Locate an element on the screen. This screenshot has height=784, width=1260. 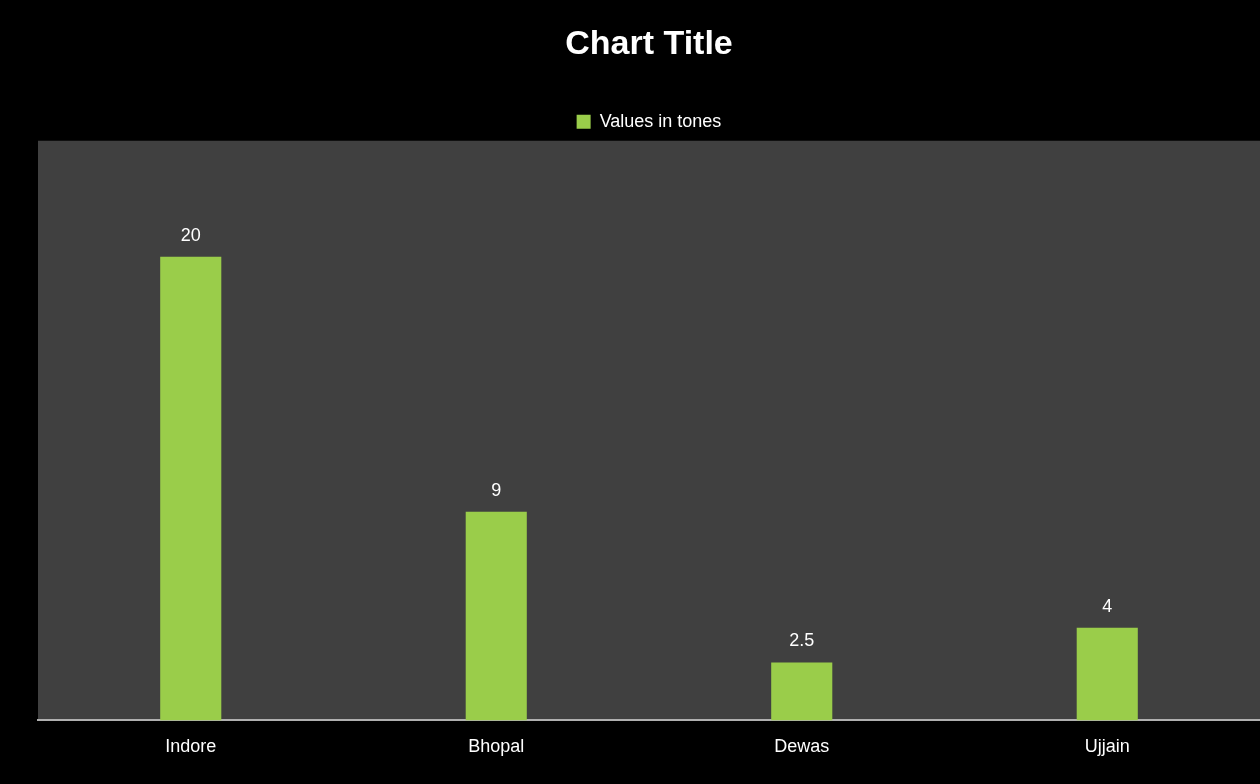
x-tick-label: Bhopal is located at coordinates (496, 746).